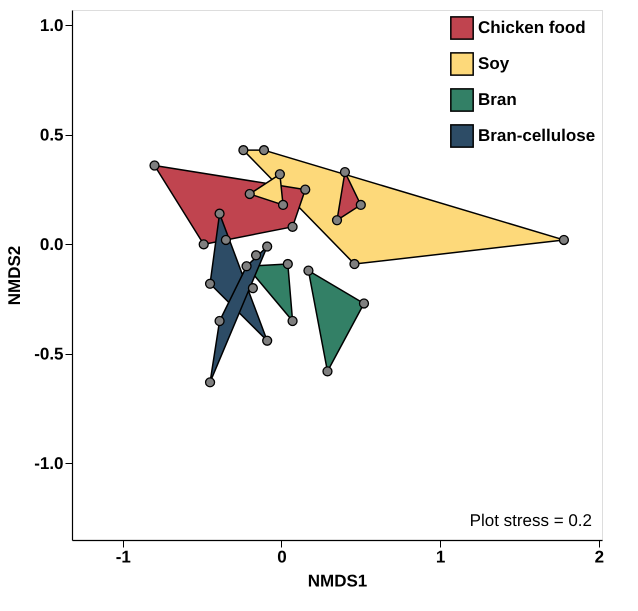 This screenshot has width=638, height=611. Describe the element at coordinates (49, 463) in the screenshot. I see `y-tick-label: -1.0` at that location.